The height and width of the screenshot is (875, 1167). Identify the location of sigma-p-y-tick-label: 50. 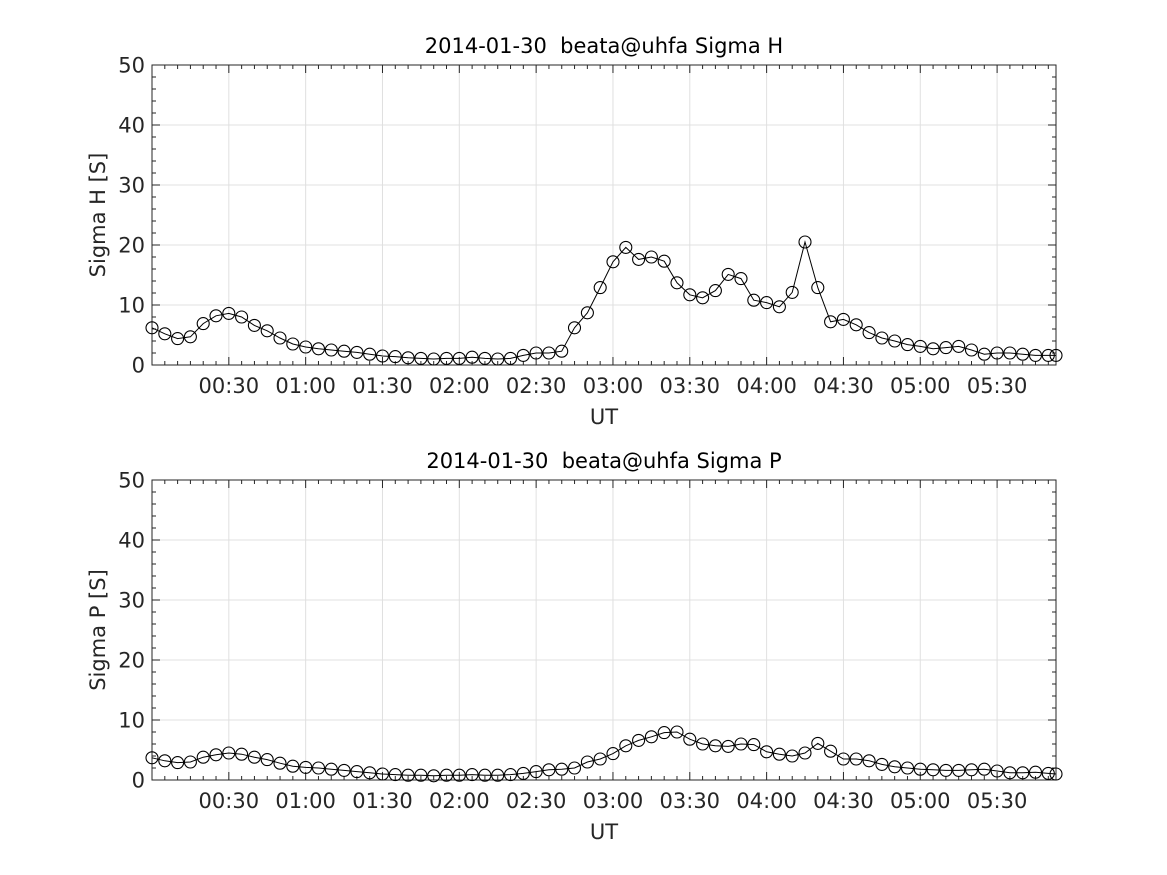
(131, 481).